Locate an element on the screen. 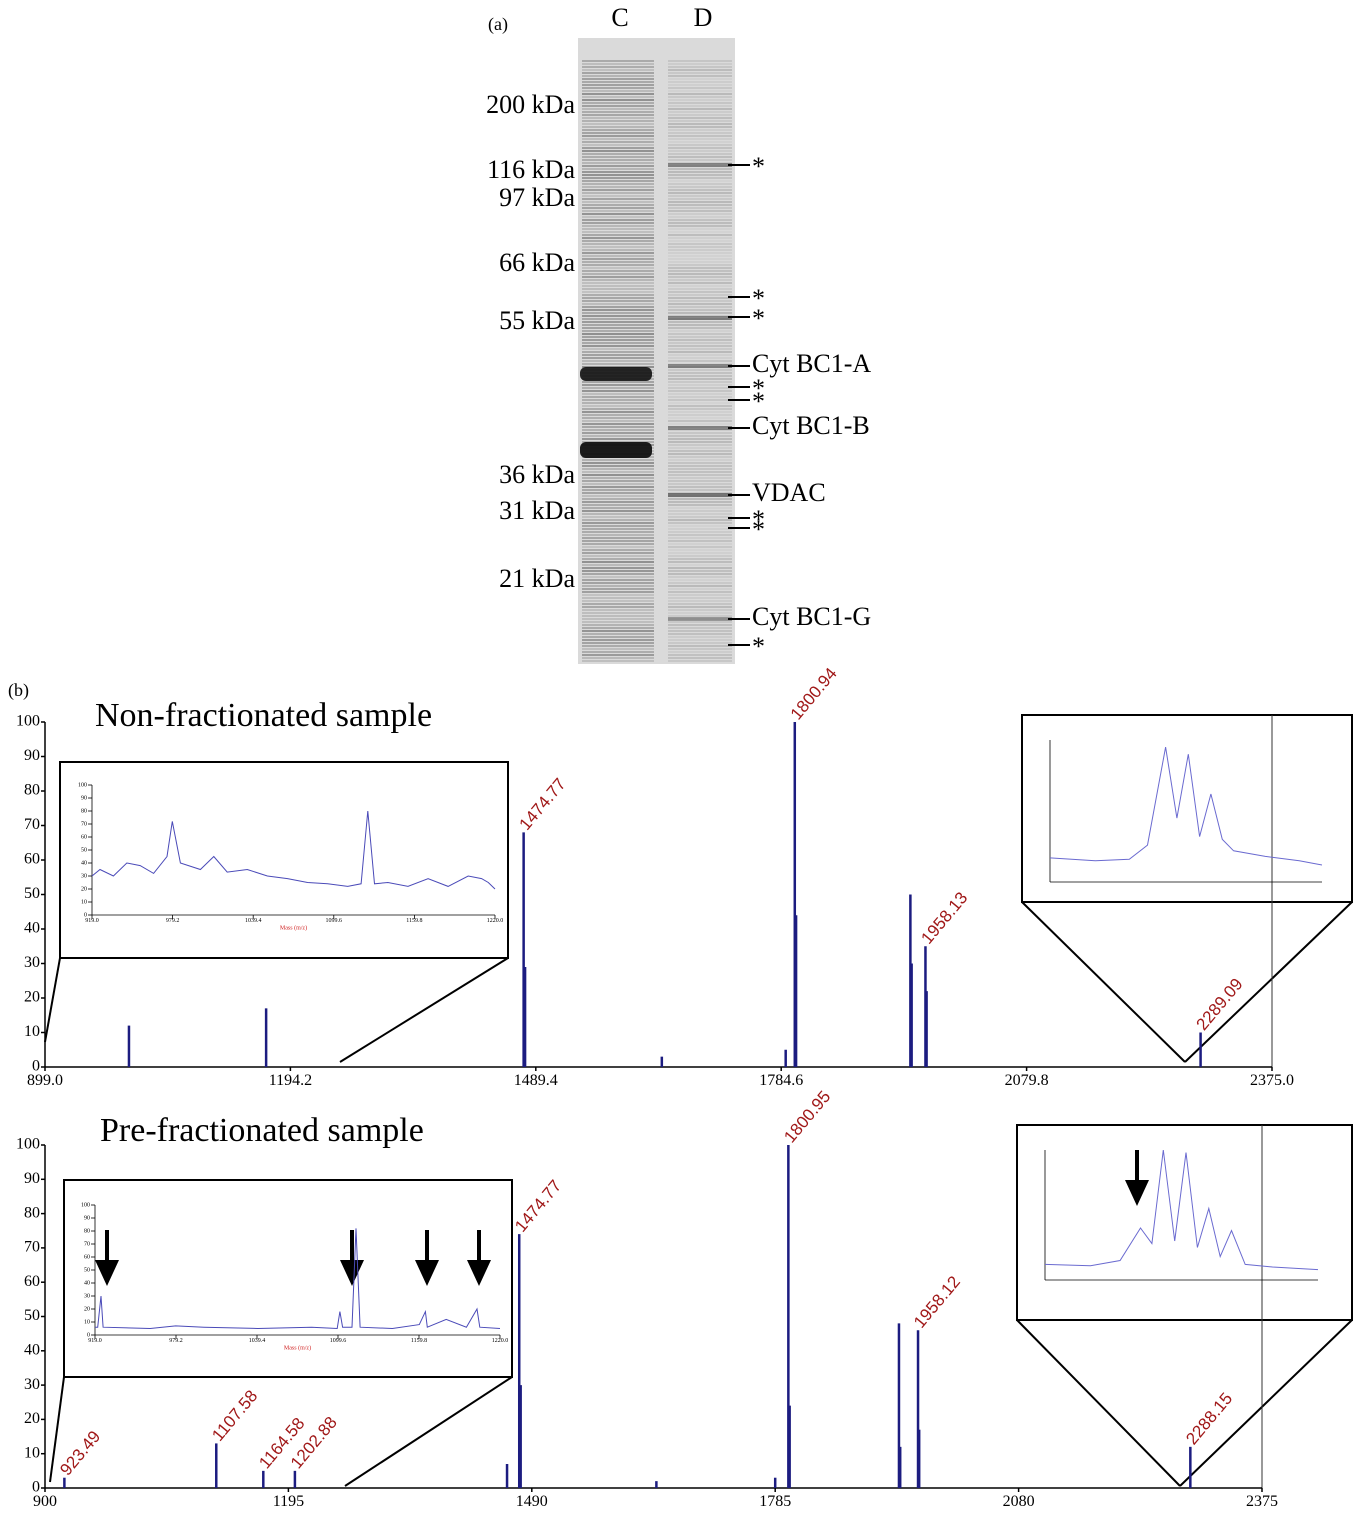  peak-label: 1800.95 is located at coordinates (807, 1116).